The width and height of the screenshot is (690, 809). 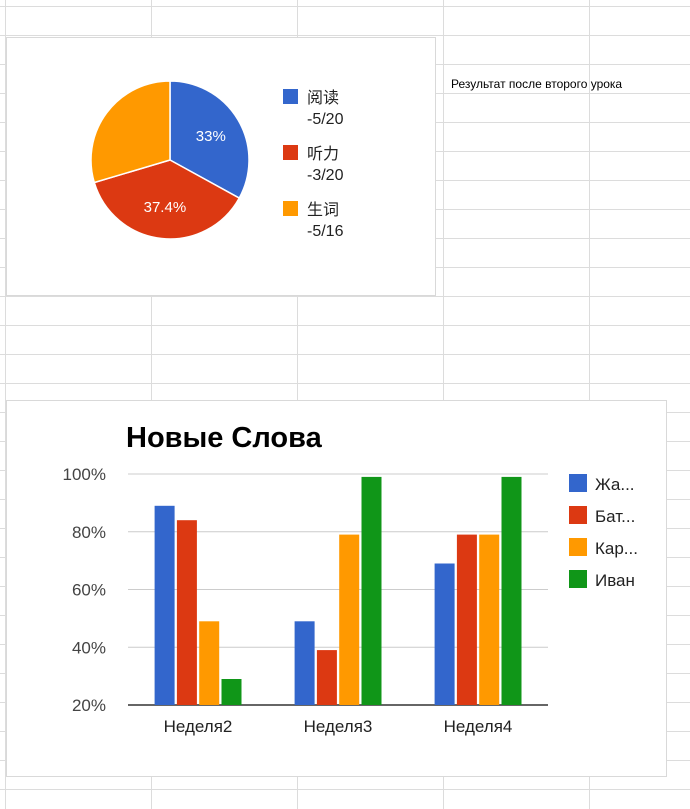 I want to click on legend-label: 听力, so click(x=323, y=154).